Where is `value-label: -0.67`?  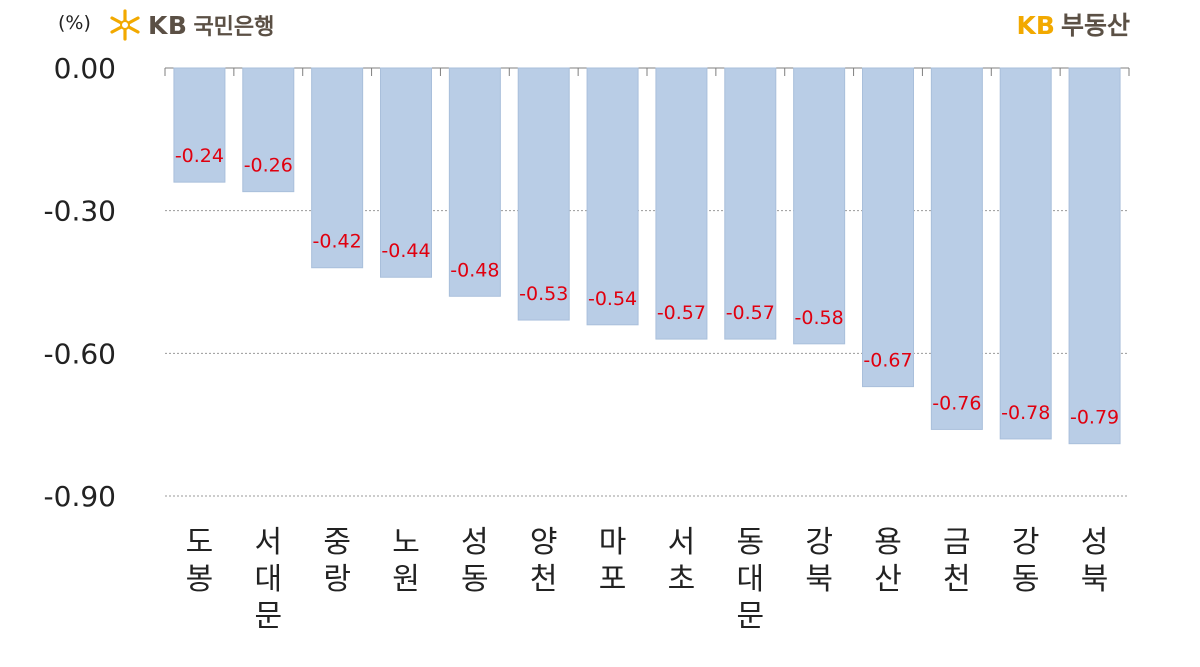
value-label: -0.67 is located at coordinates (887, 361).